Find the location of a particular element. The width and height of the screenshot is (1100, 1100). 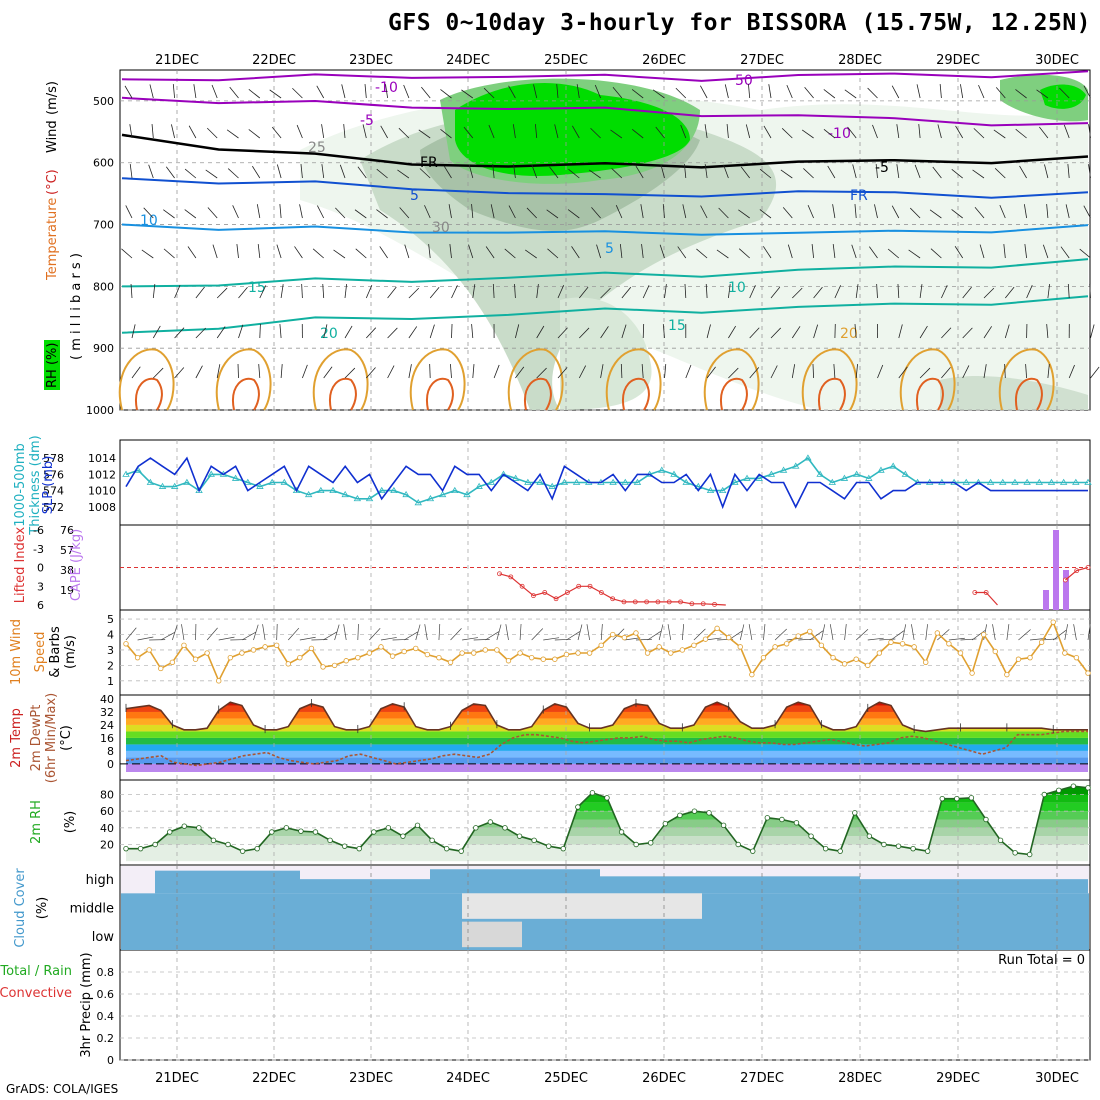

slp-label-line-0: SLP (mb) is located at coordinates (48, 485).